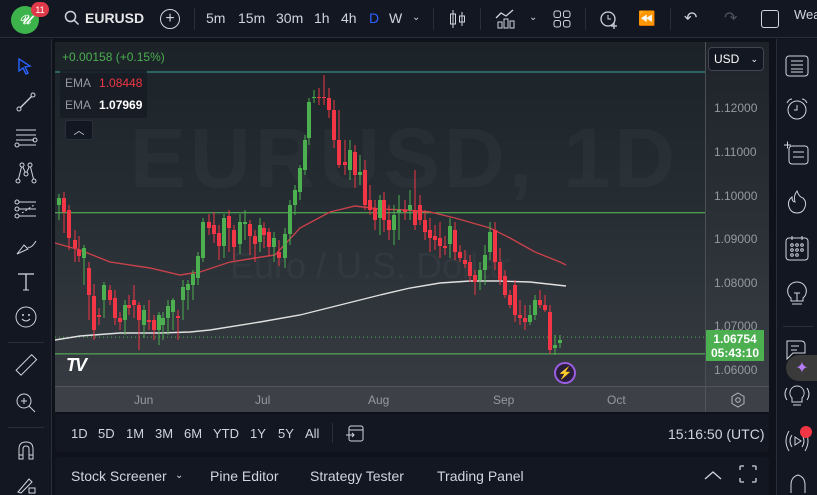 The width and height of the screenshot is (817, 495). Describe the element at coordinates (797, 109) in the screenshot. I see `alarm-clock-icon` at that location.